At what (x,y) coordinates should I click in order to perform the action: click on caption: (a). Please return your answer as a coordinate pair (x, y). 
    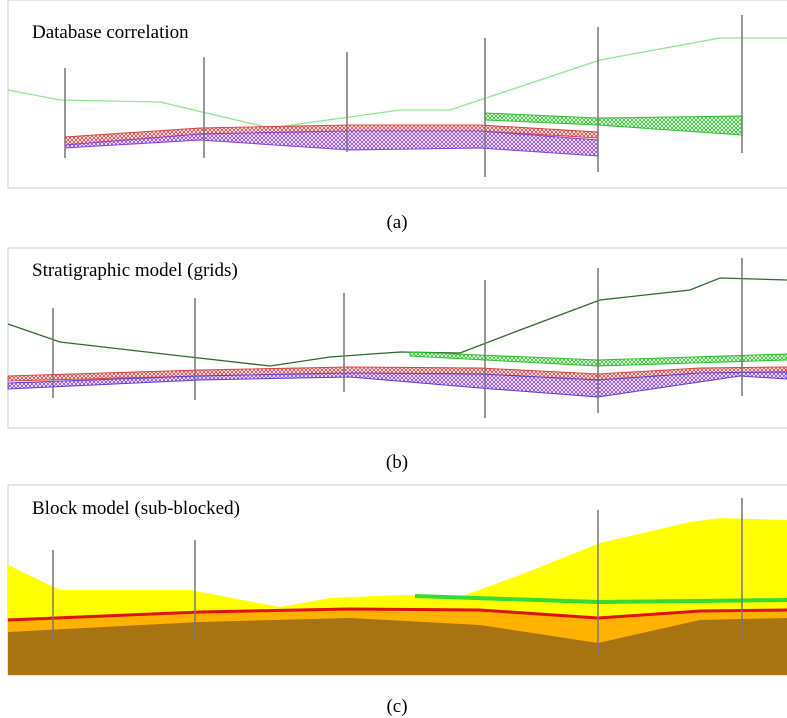
    Looking at the image, I should click on (396, 222).